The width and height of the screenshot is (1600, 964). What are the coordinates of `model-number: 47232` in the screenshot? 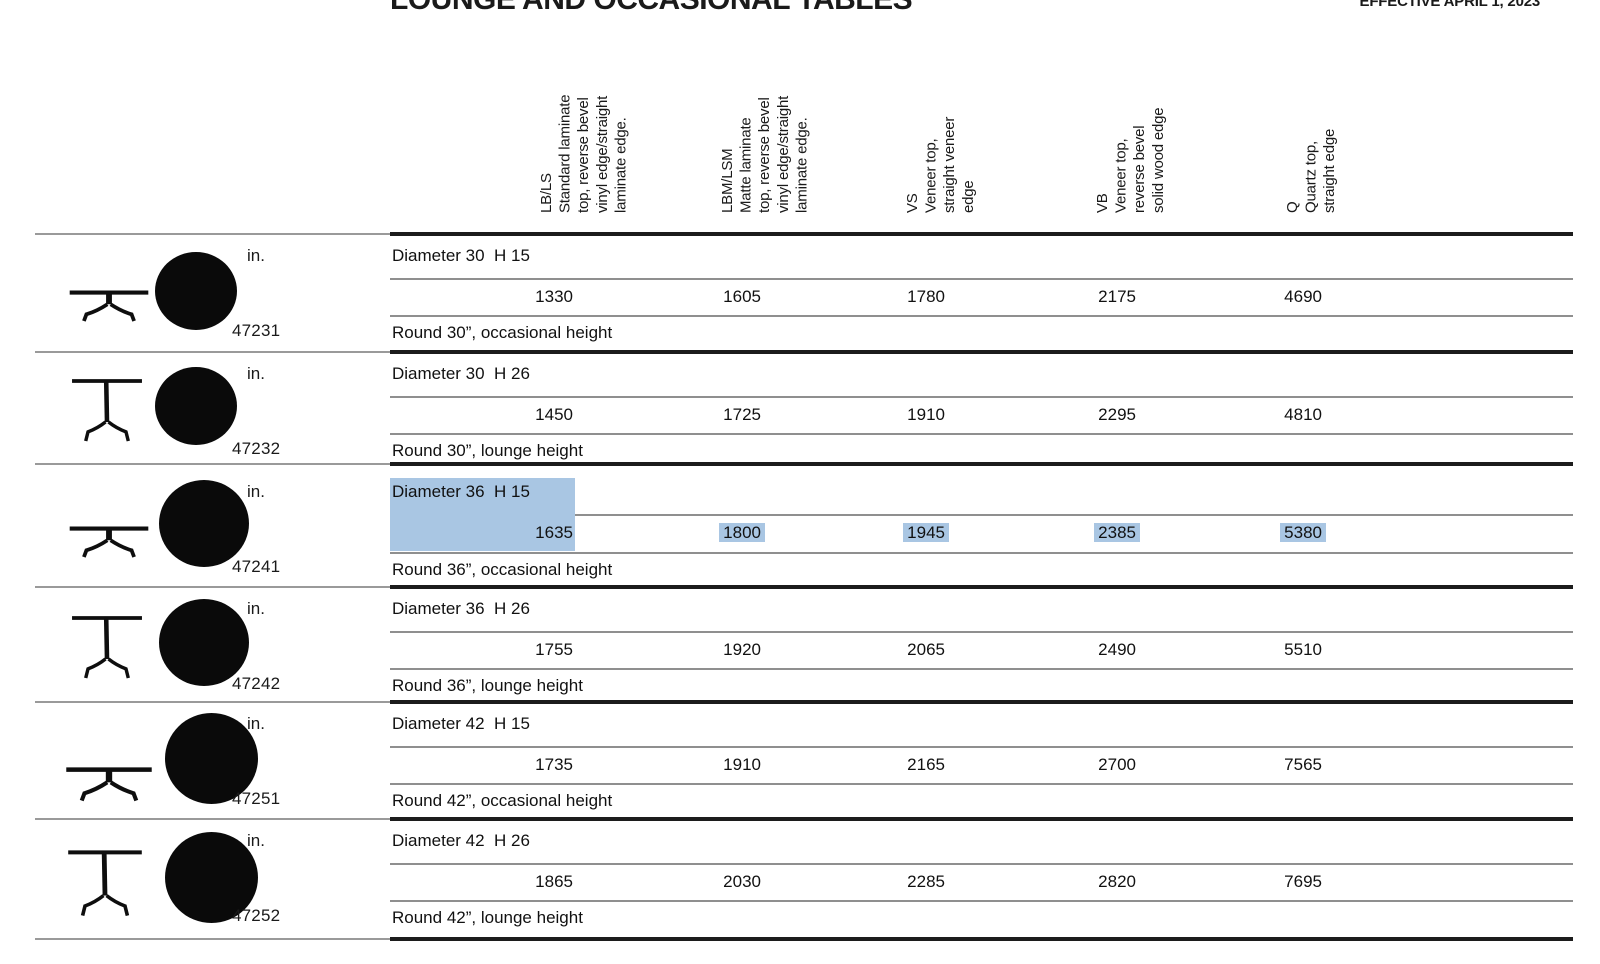 It's located at (256, 448).